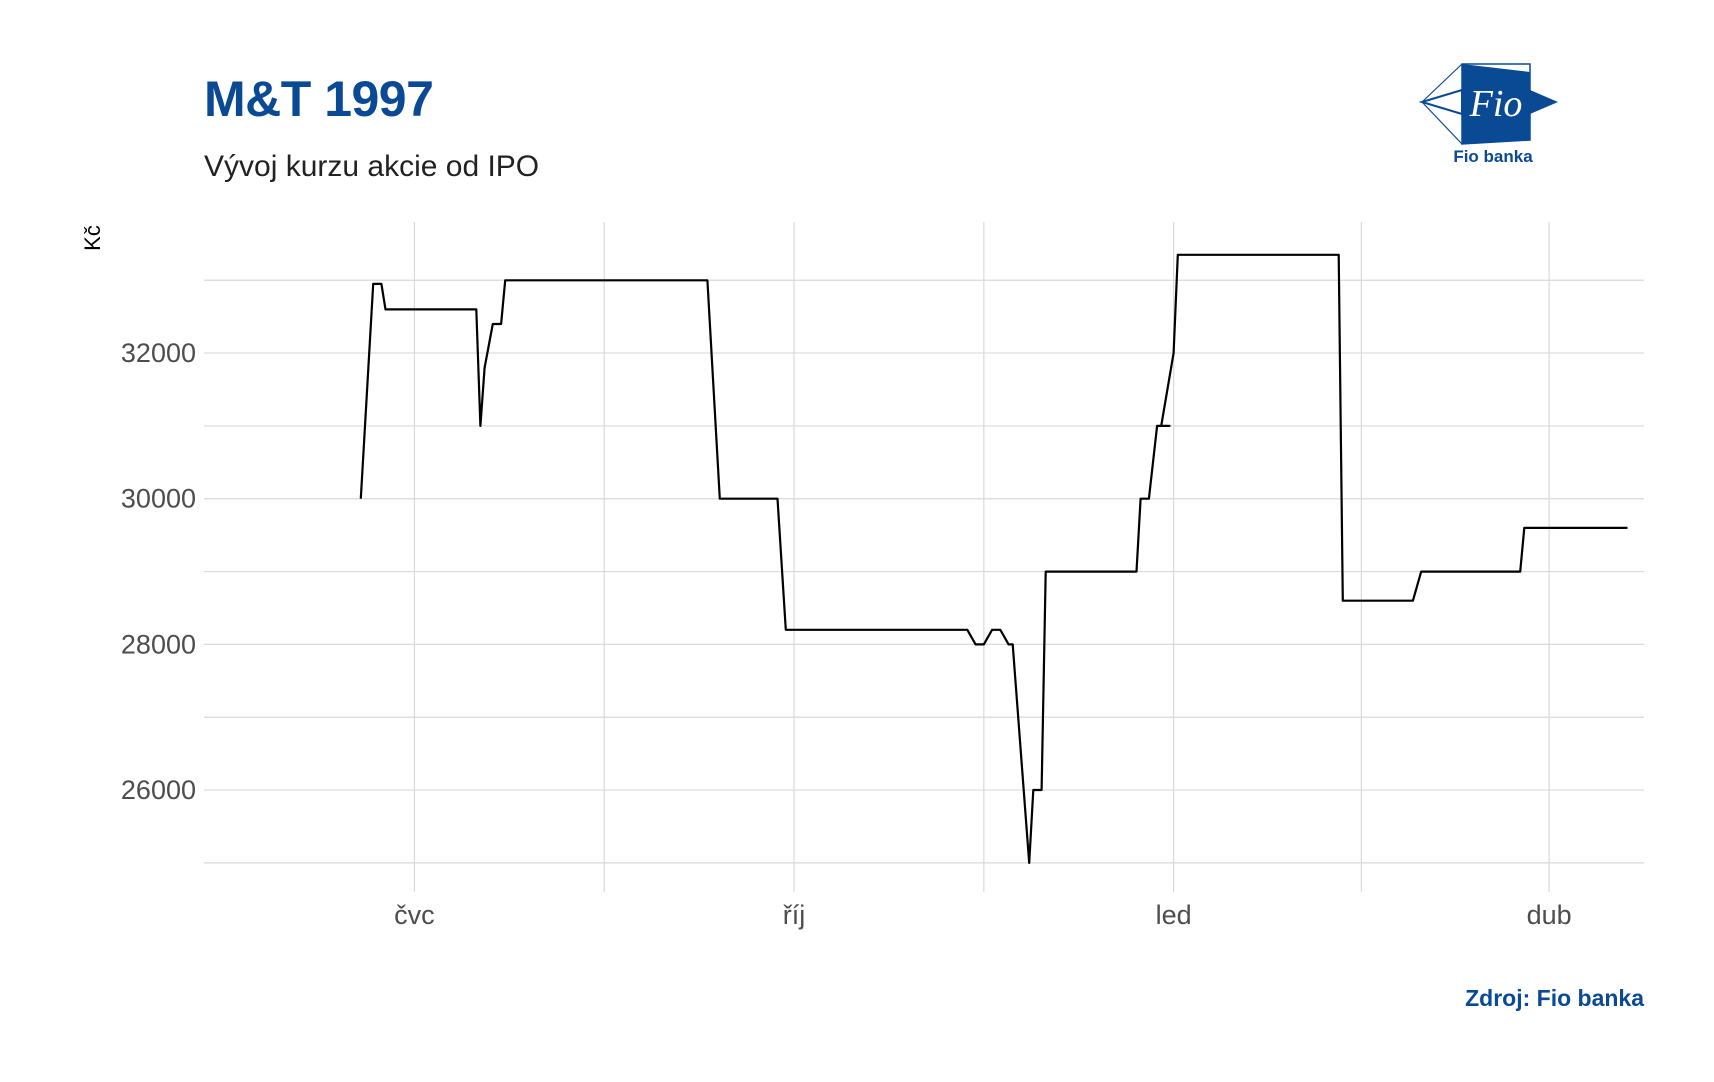  Describe the element at coordinates (158, 790) in the screenshot. I see `y-tick-label: 26000` at that location.